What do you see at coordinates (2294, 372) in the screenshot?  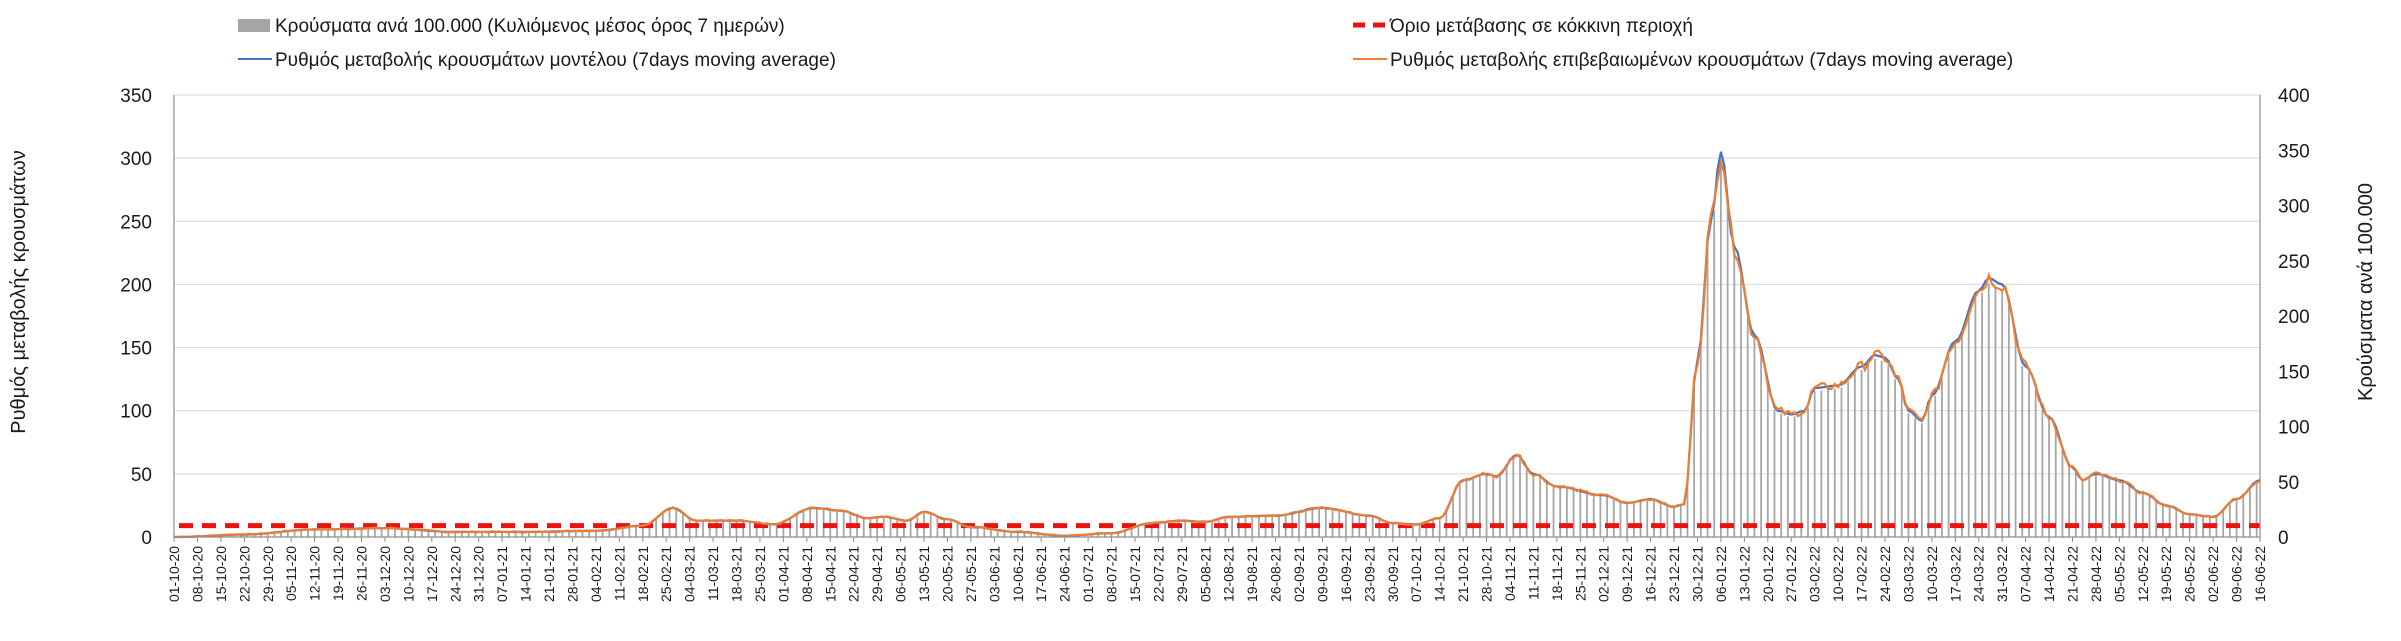 I see `y-right-tick-label: 150` at bounding box center [2294, 372].